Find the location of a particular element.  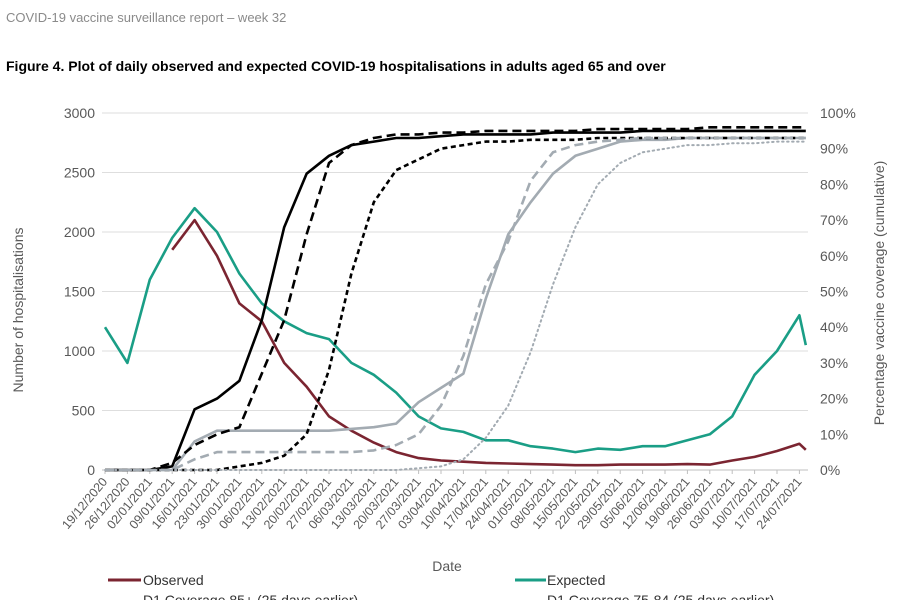

y-tick-label: 0 is located at coordinates (91, 470).